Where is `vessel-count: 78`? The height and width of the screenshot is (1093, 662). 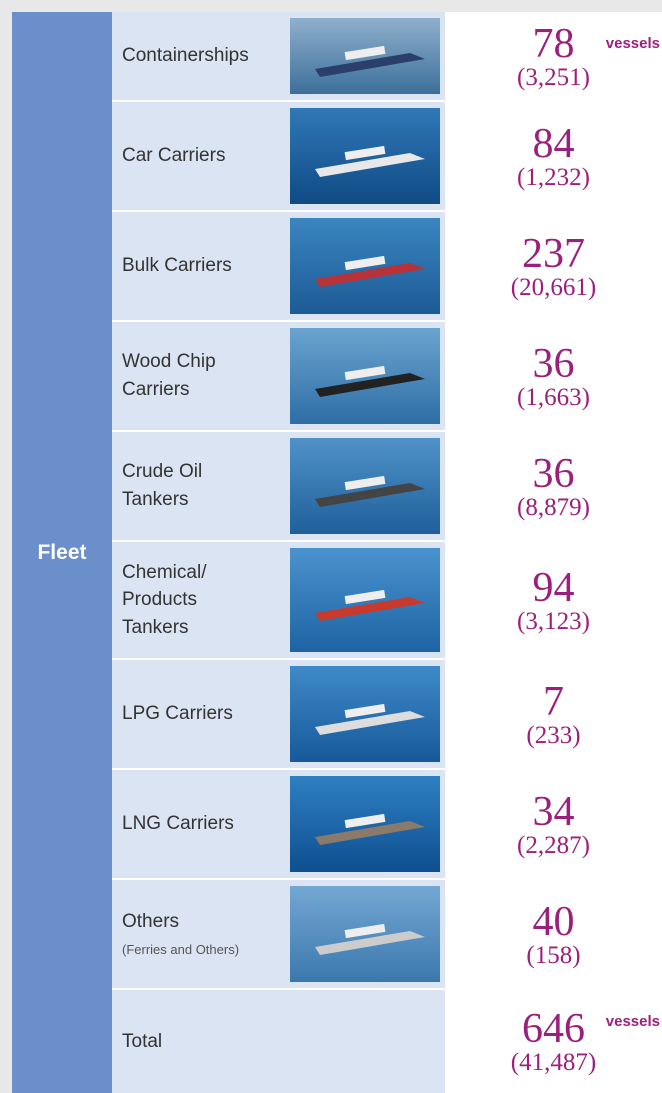 vessel-count: 78 is located at coordinates (553, 43).